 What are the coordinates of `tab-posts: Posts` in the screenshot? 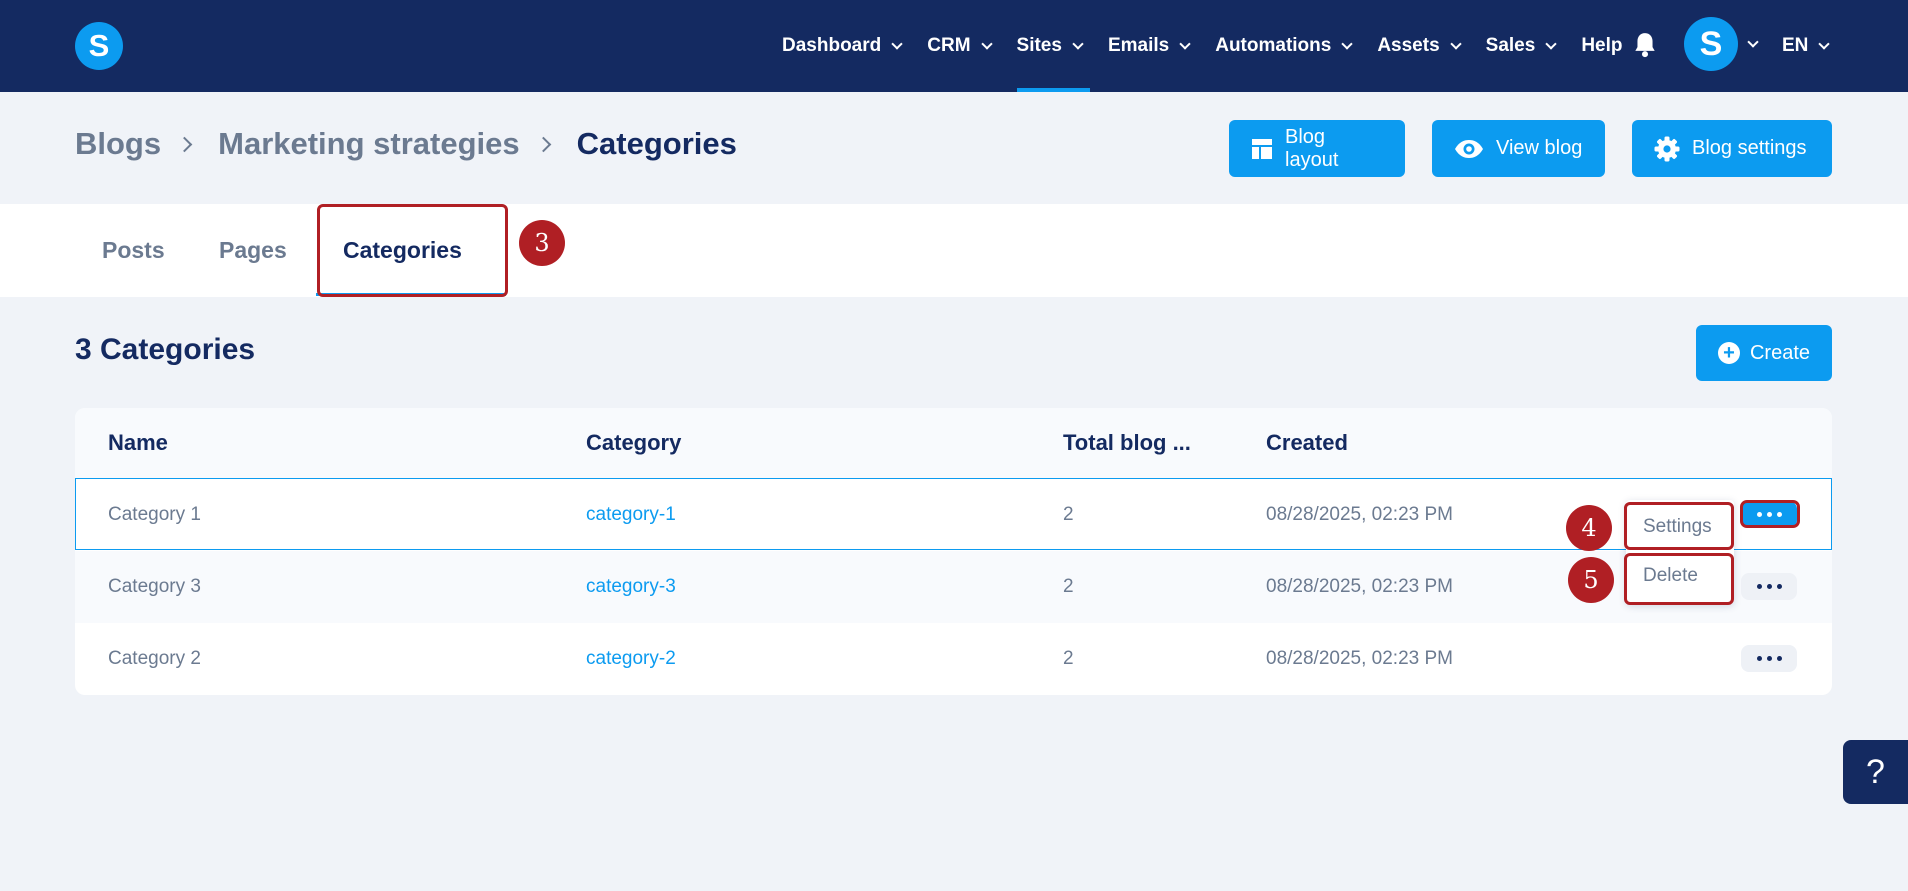 It's located at (133, 250).